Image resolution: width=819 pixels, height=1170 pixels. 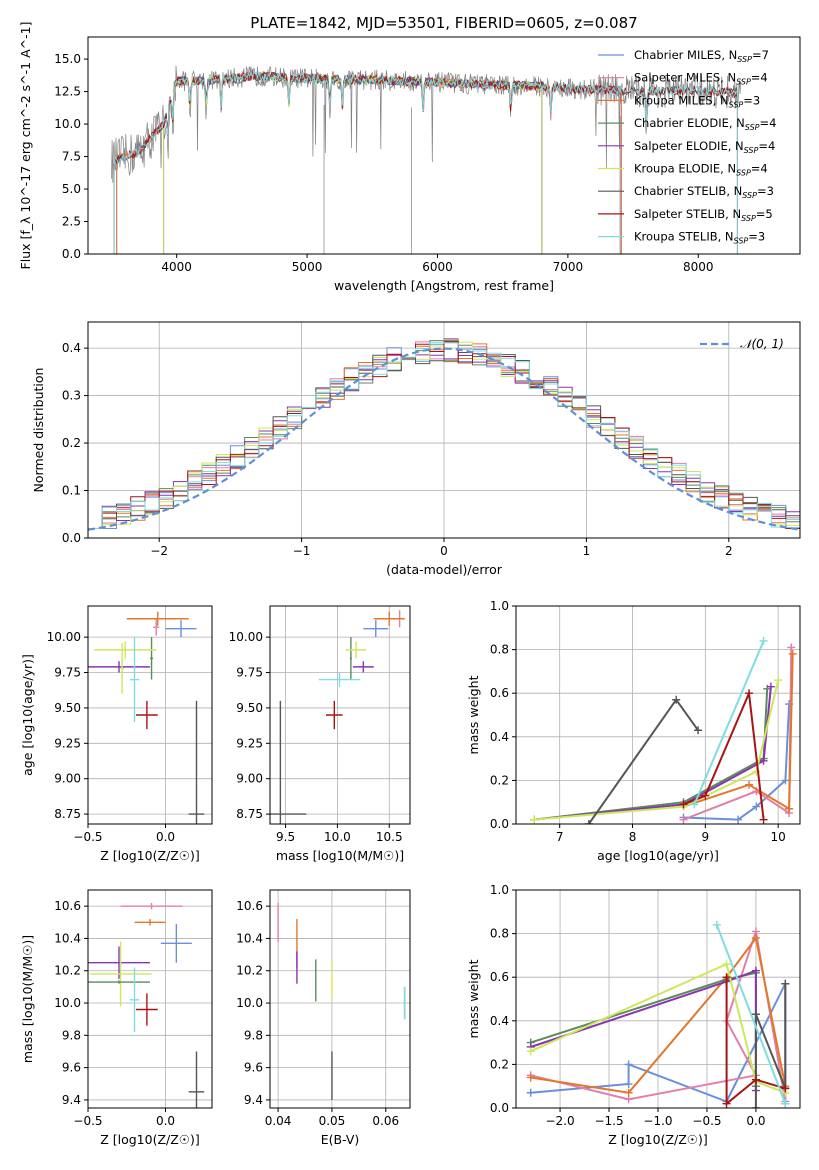 I want to click on y-tick-label: 0.4, so click(x=499, y=737).